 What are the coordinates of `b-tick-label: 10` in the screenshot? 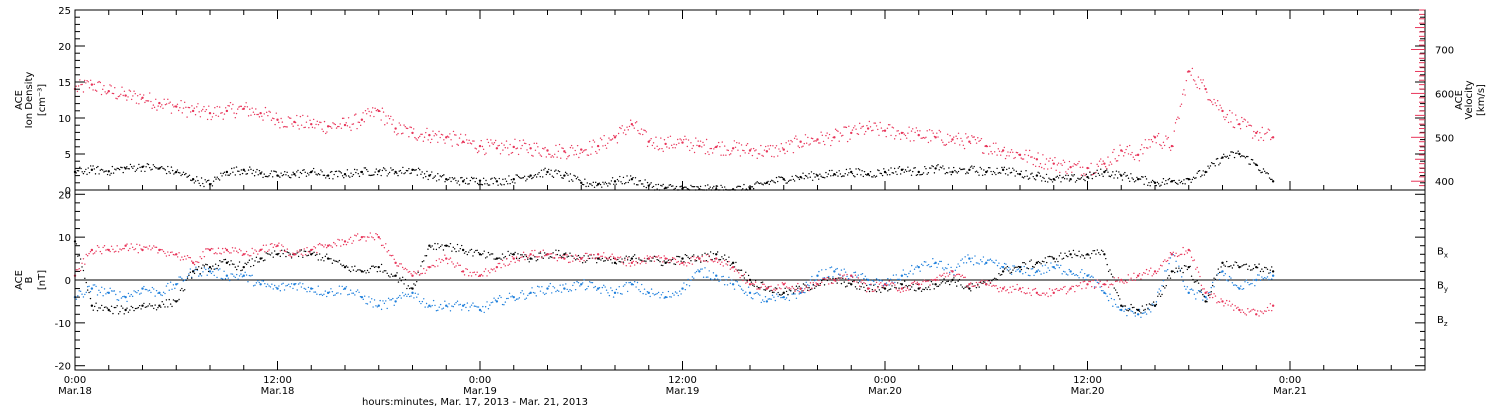 It's located at (64, 238).